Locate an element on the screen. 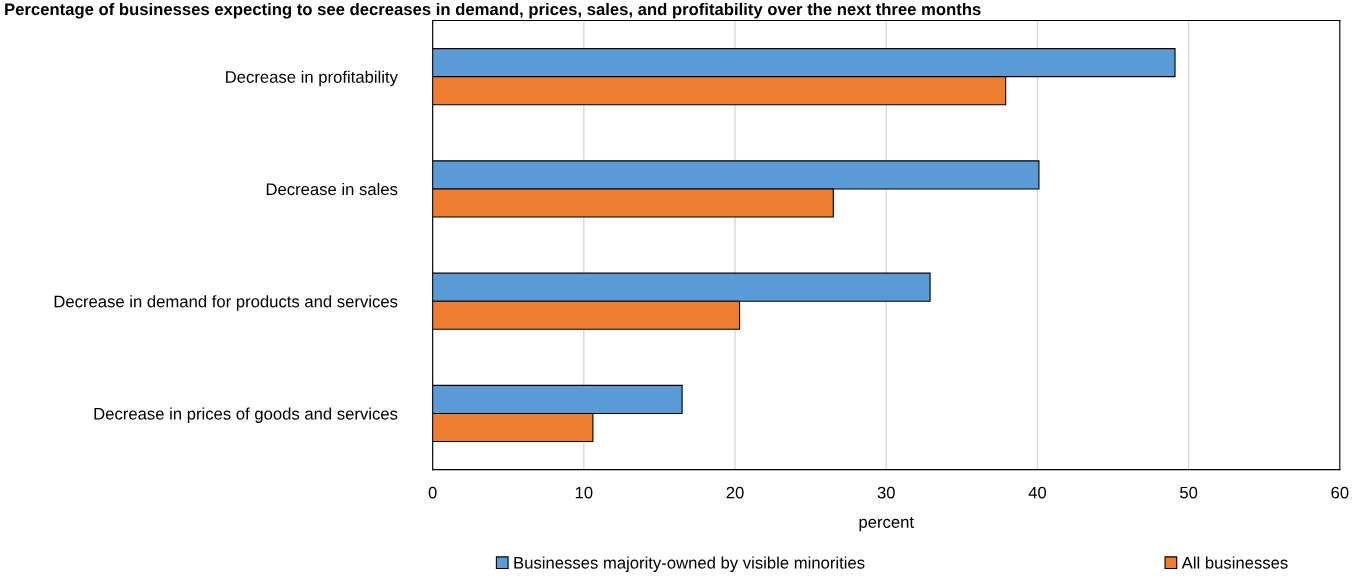 This screenshot has width=1352, height=587. y-tick-label: Decrease in profitability is located at coordinates (312, 78).